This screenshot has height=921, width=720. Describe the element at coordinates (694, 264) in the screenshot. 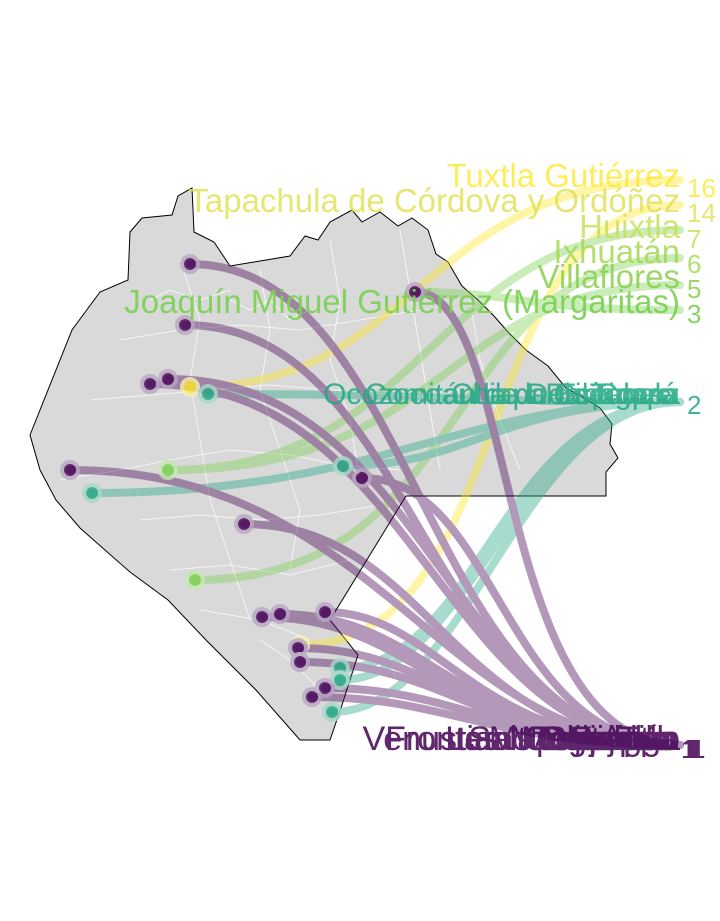

I see `count-ixhuatan: 6` at that location.